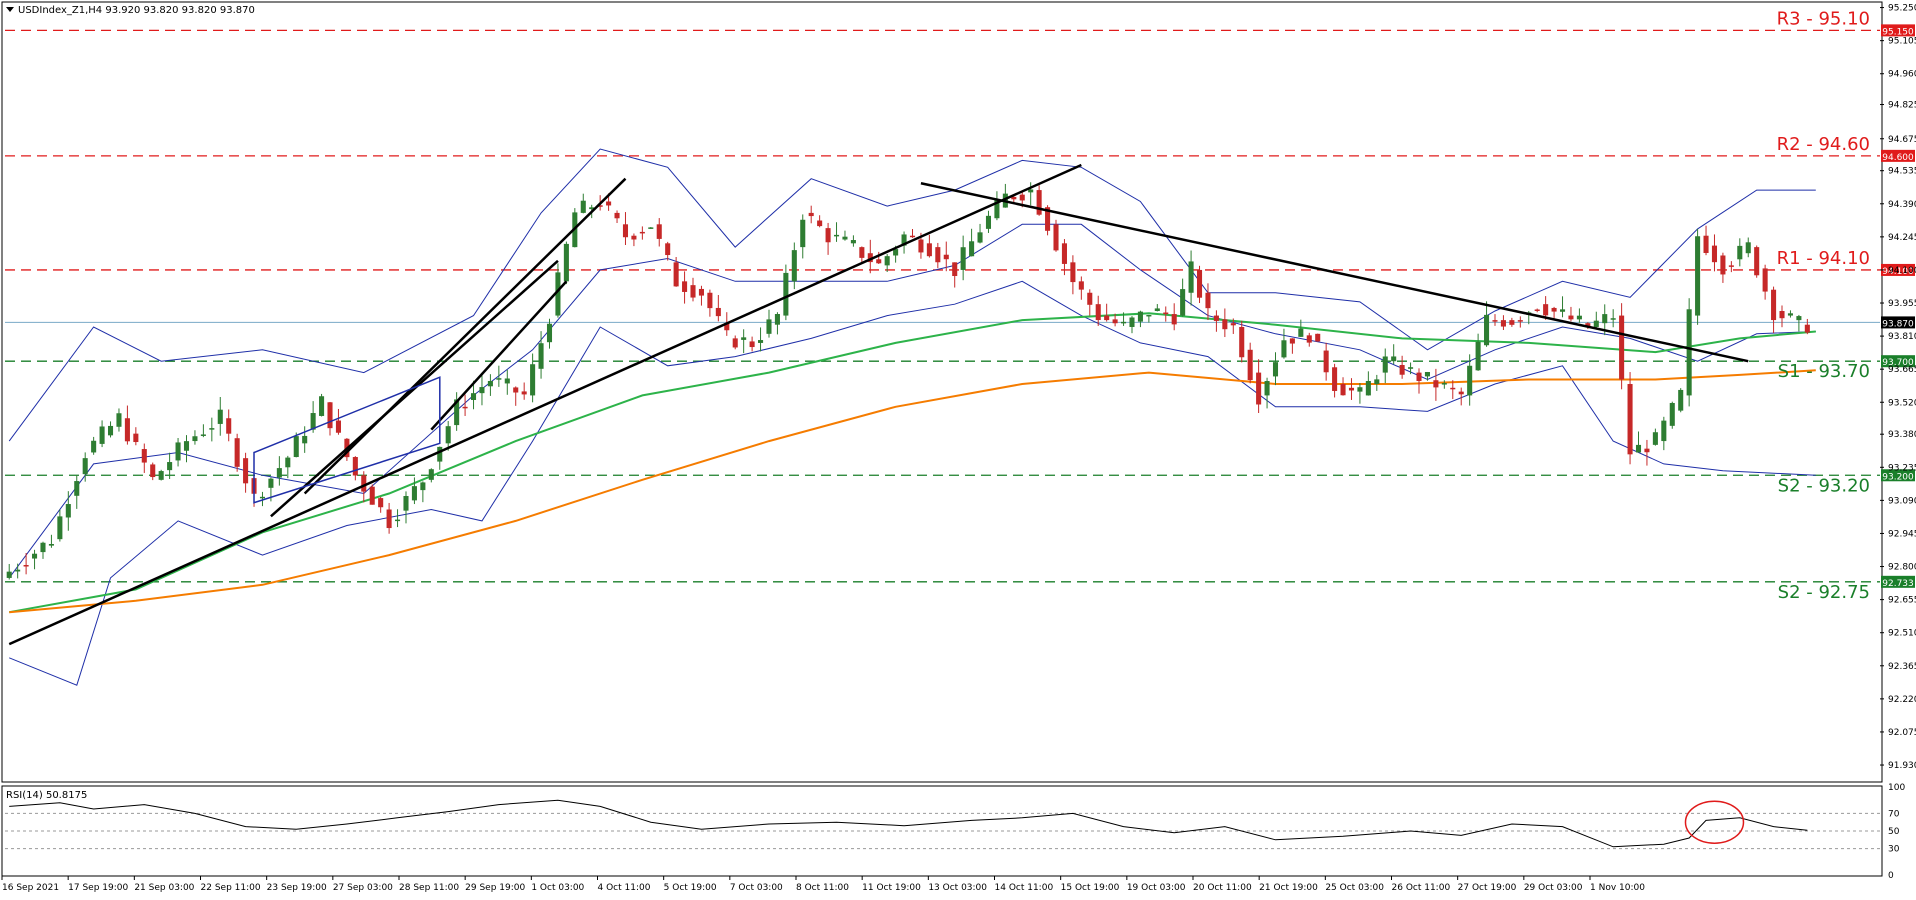  Describe the element at coordinates (1824, 485) in the screenshot. I see `level-label-s2: S2 - 93.20` at that location.